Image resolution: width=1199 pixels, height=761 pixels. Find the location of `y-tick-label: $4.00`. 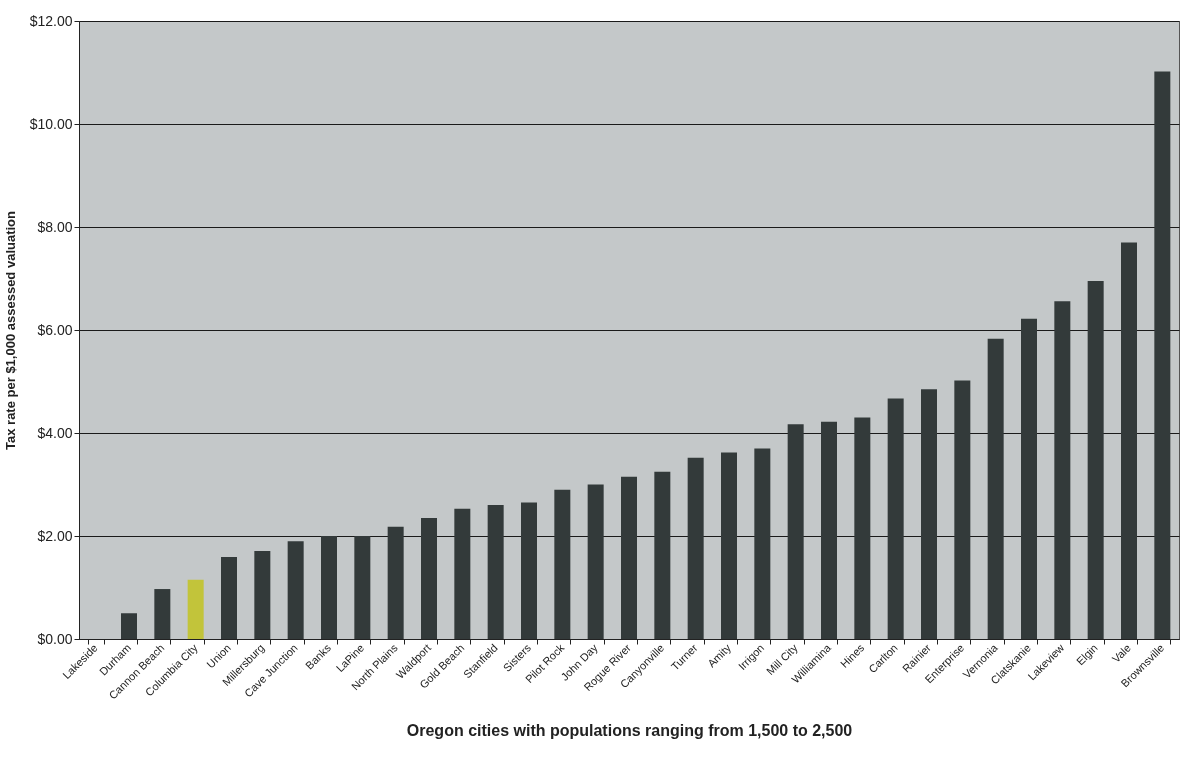

y-tick-label: $4.00 is located at coordinates (55, 432).